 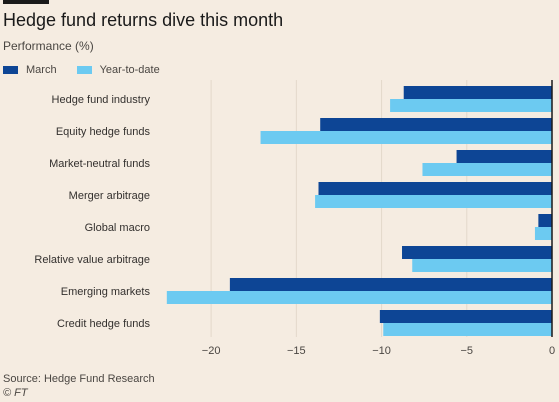 I want to click on legend-item-year-to-date: Year-to-date, so click(x=118, y=70).